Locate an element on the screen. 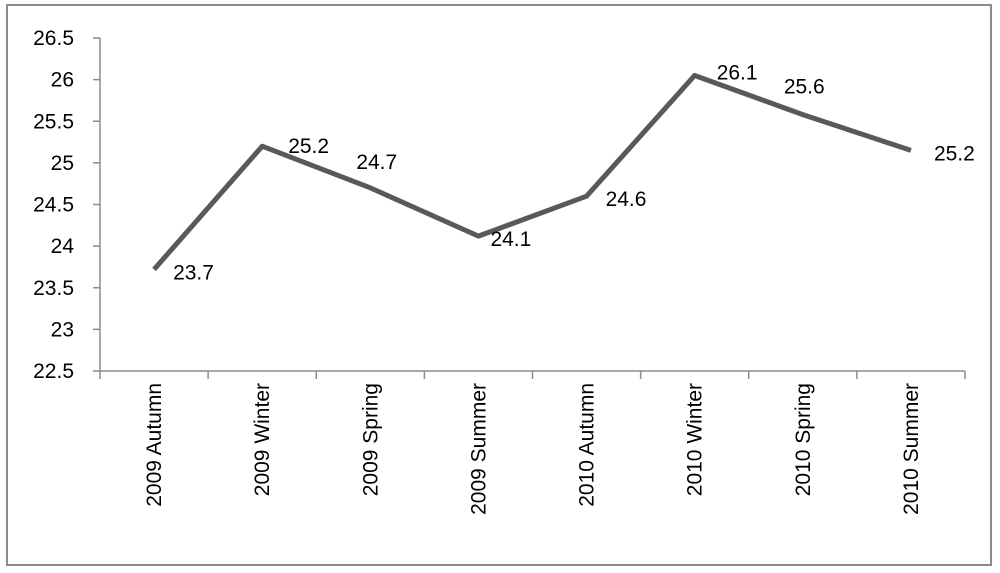  y-tick-label: 23 is located at coordinates (62, 329).